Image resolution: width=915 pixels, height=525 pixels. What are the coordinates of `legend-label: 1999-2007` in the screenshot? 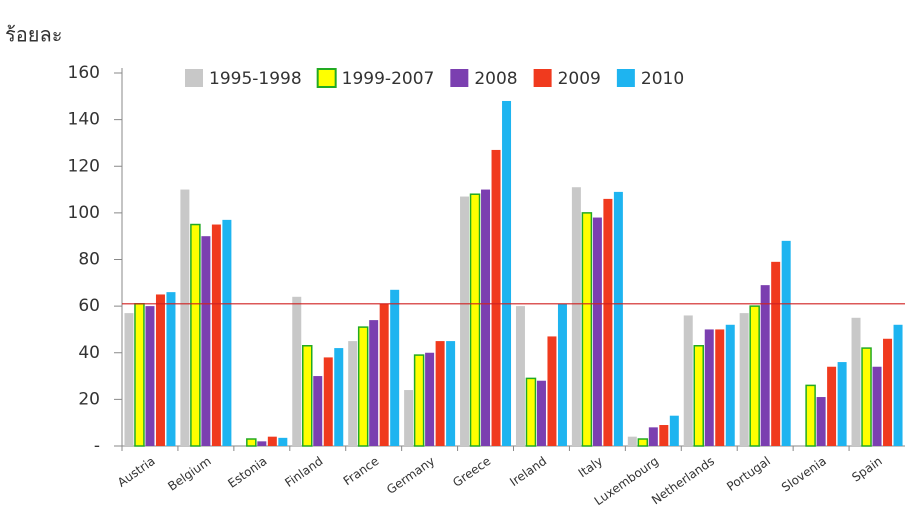 It's located at (388, 79).